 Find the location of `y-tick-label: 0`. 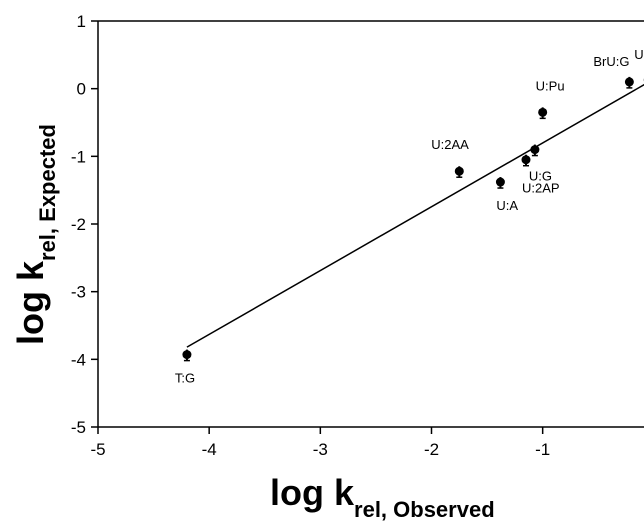

y-tick-label: 0 is located at coordinates (81, 89).